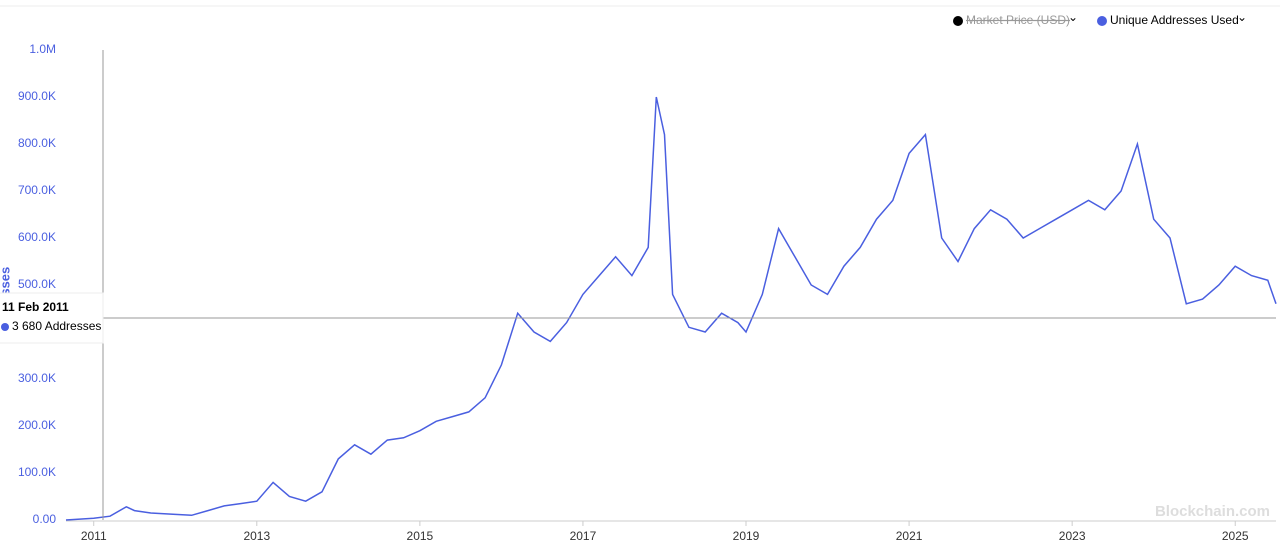 Image resolution: width=1280 pixels, height=552 pixels. I want to click on tooltip-date: 11 Feb 2011, so click(35, 307).